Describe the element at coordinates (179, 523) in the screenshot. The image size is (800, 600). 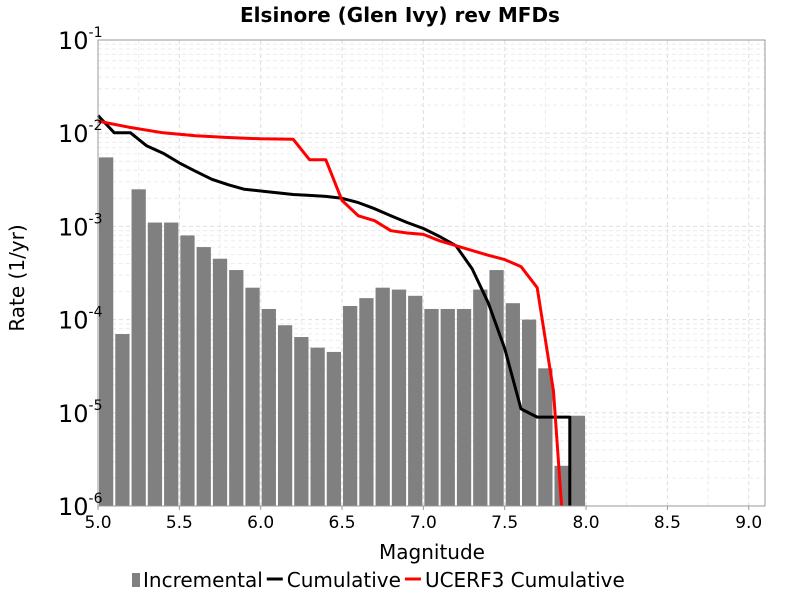
I see `x-tick-label: 5.5` at that location.